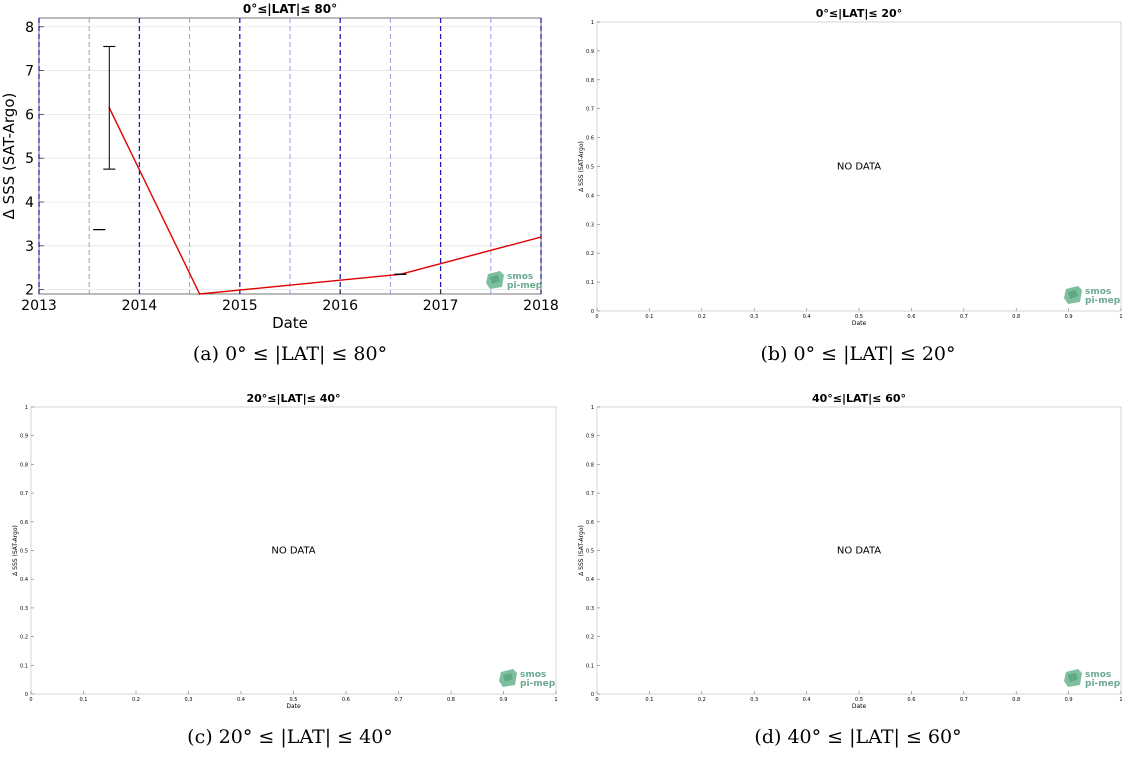  Describe the element at coordinates (859, 13) in the screenshot. I see `chart-title: 0°≤|LAT|≤ 20°` at that location.